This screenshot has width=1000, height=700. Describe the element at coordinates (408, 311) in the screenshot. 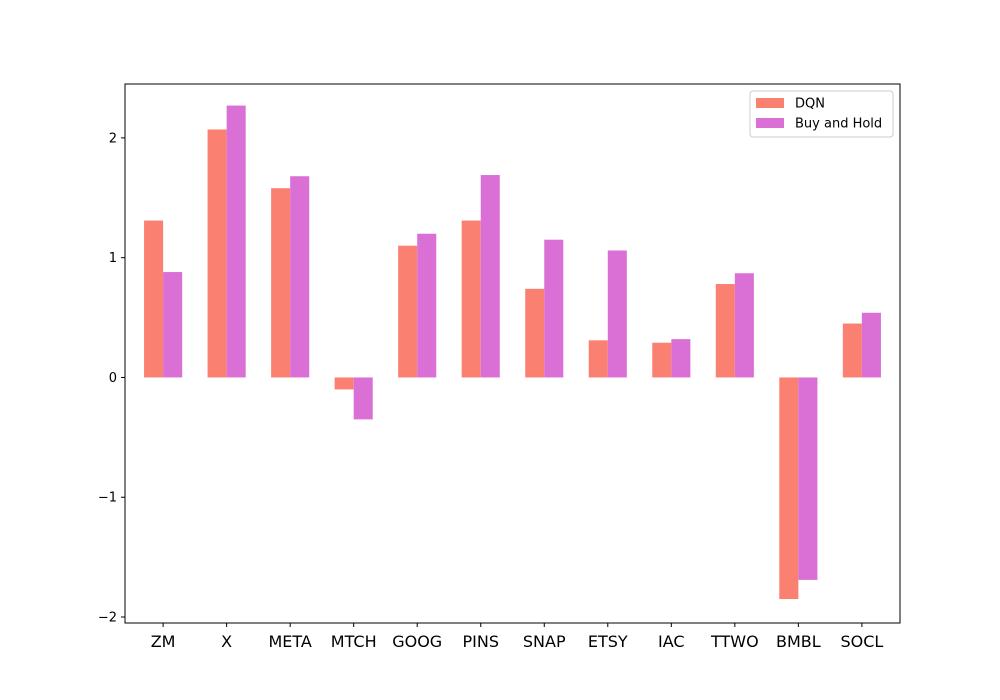

I see `bar-dqn-goog` at that location.